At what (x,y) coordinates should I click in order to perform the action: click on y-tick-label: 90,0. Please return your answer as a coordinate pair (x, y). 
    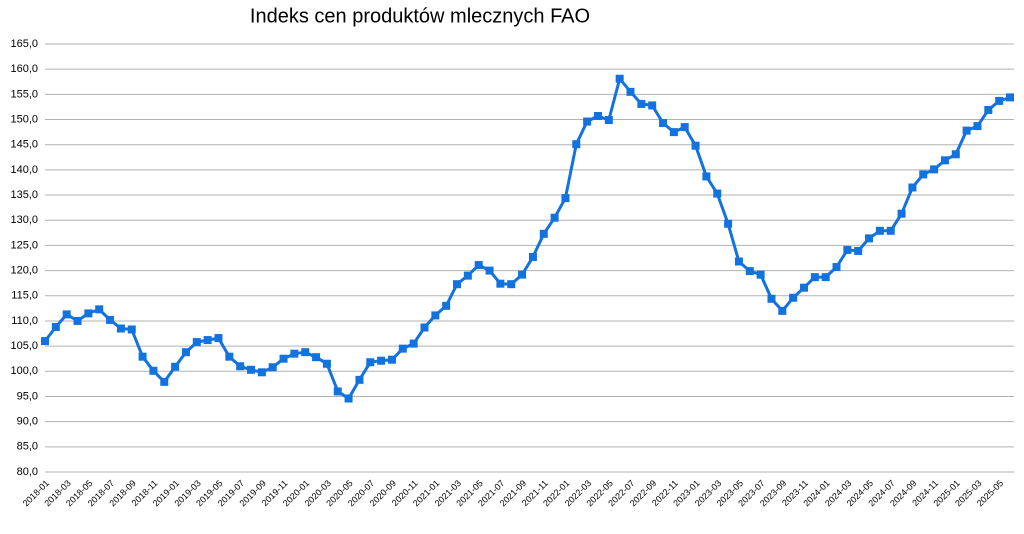
    Looking at the image, I should click on (27, 422).